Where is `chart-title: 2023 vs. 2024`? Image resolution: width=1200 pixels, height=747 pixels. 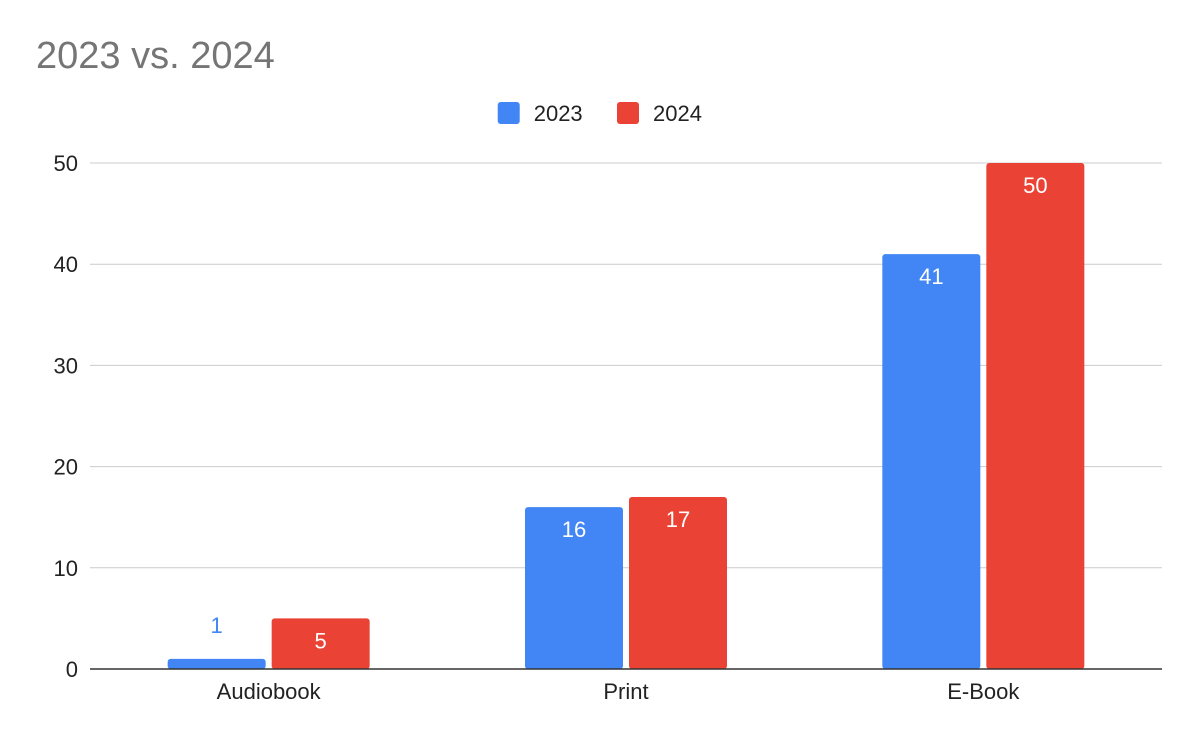 chart-title: 2023 vs. 2024 is located at coordinates (155, 56).